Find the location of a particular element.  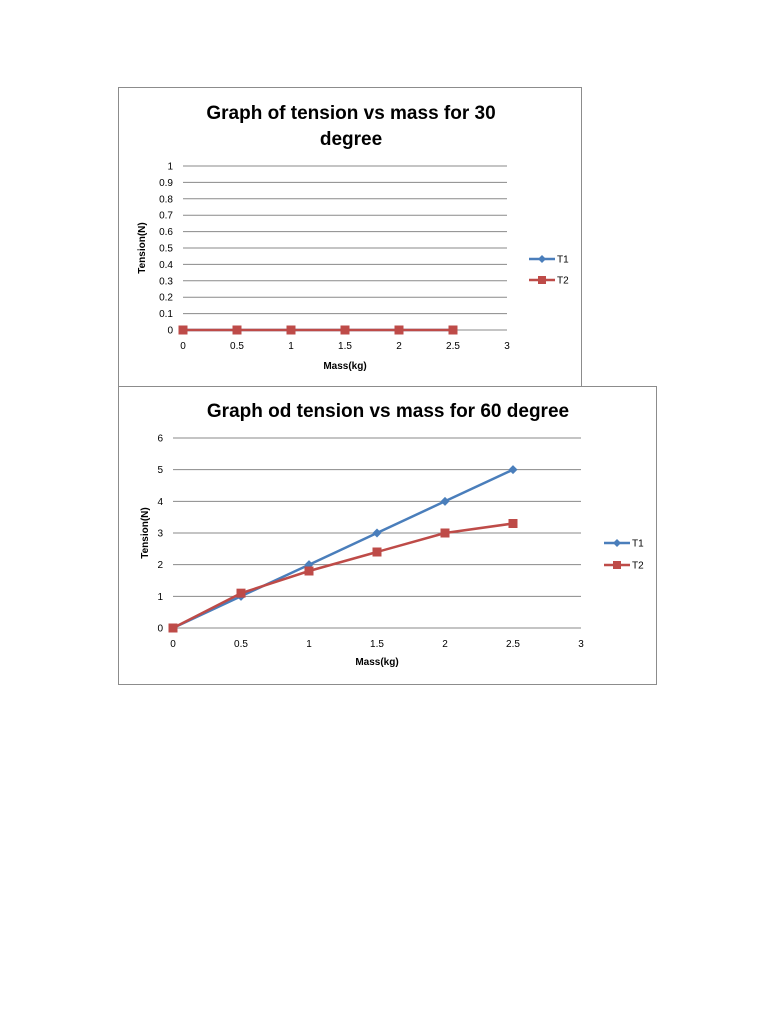

chart-60-legend-t2-label: T2 is located at coordinates (638, 566).